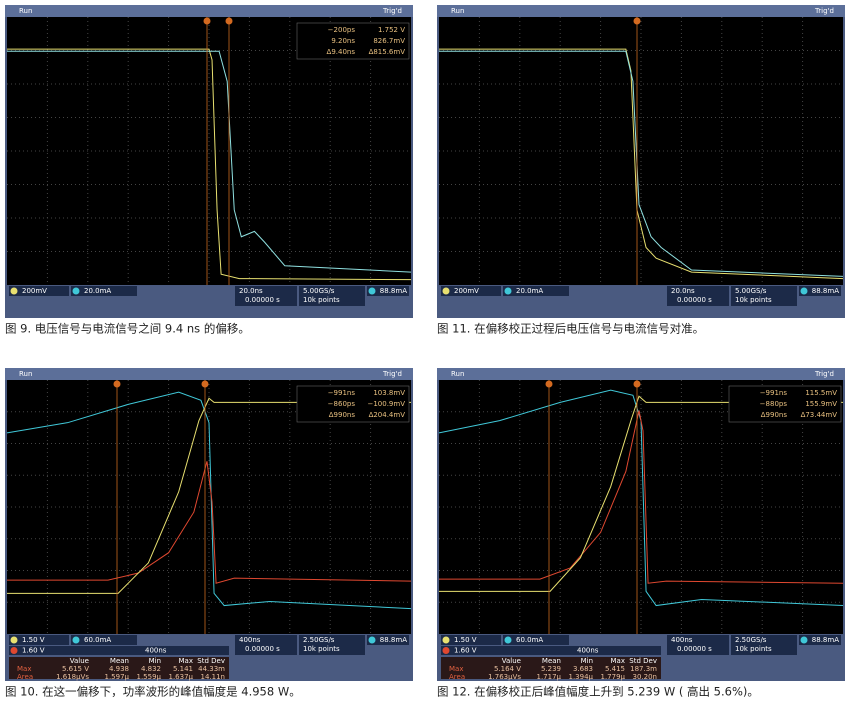 This screenshot has width=849, height=707. I want to click on cursor-readout: 155.9mV, so click(821, 404).